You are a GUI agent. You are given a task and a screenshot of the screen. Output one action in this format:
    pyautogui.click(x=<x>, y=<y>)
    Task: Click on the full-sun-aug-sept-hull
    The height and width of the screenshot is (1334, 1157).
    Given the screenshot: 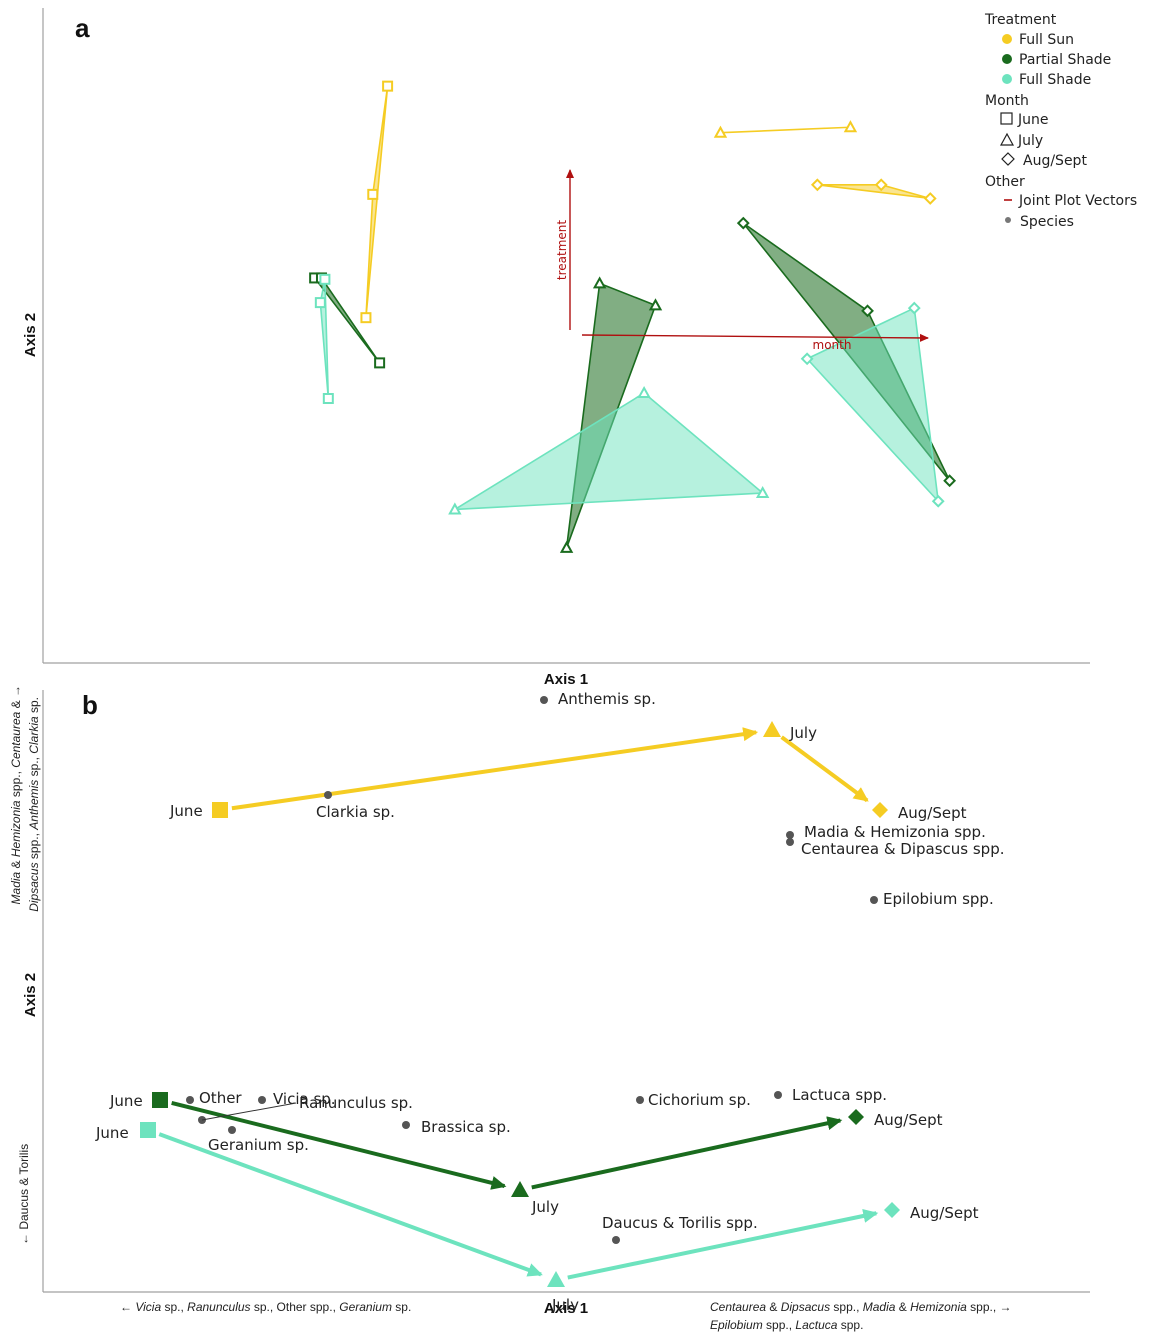 What is the action you would take?
    pyautogui.click(x=874, y=191)
    